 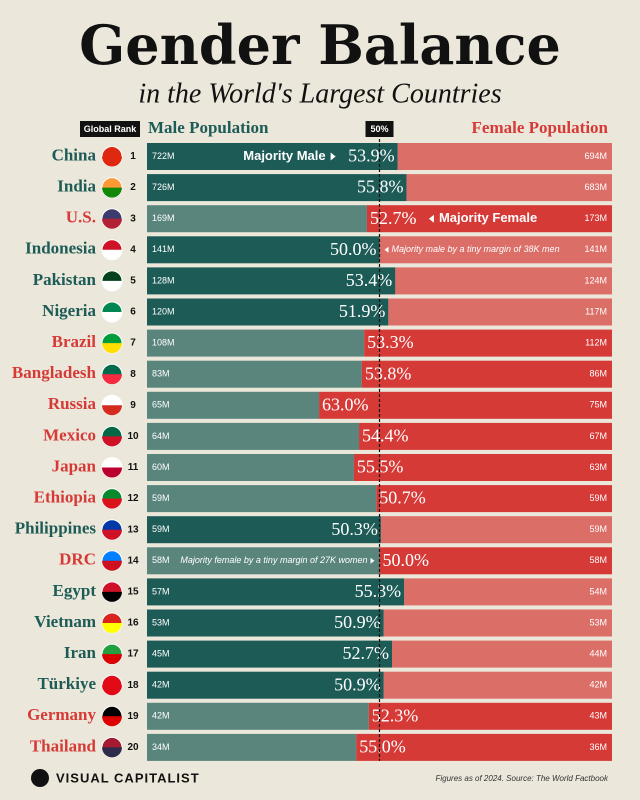 I want to click on country-label: China, so click(x=74, y=154).